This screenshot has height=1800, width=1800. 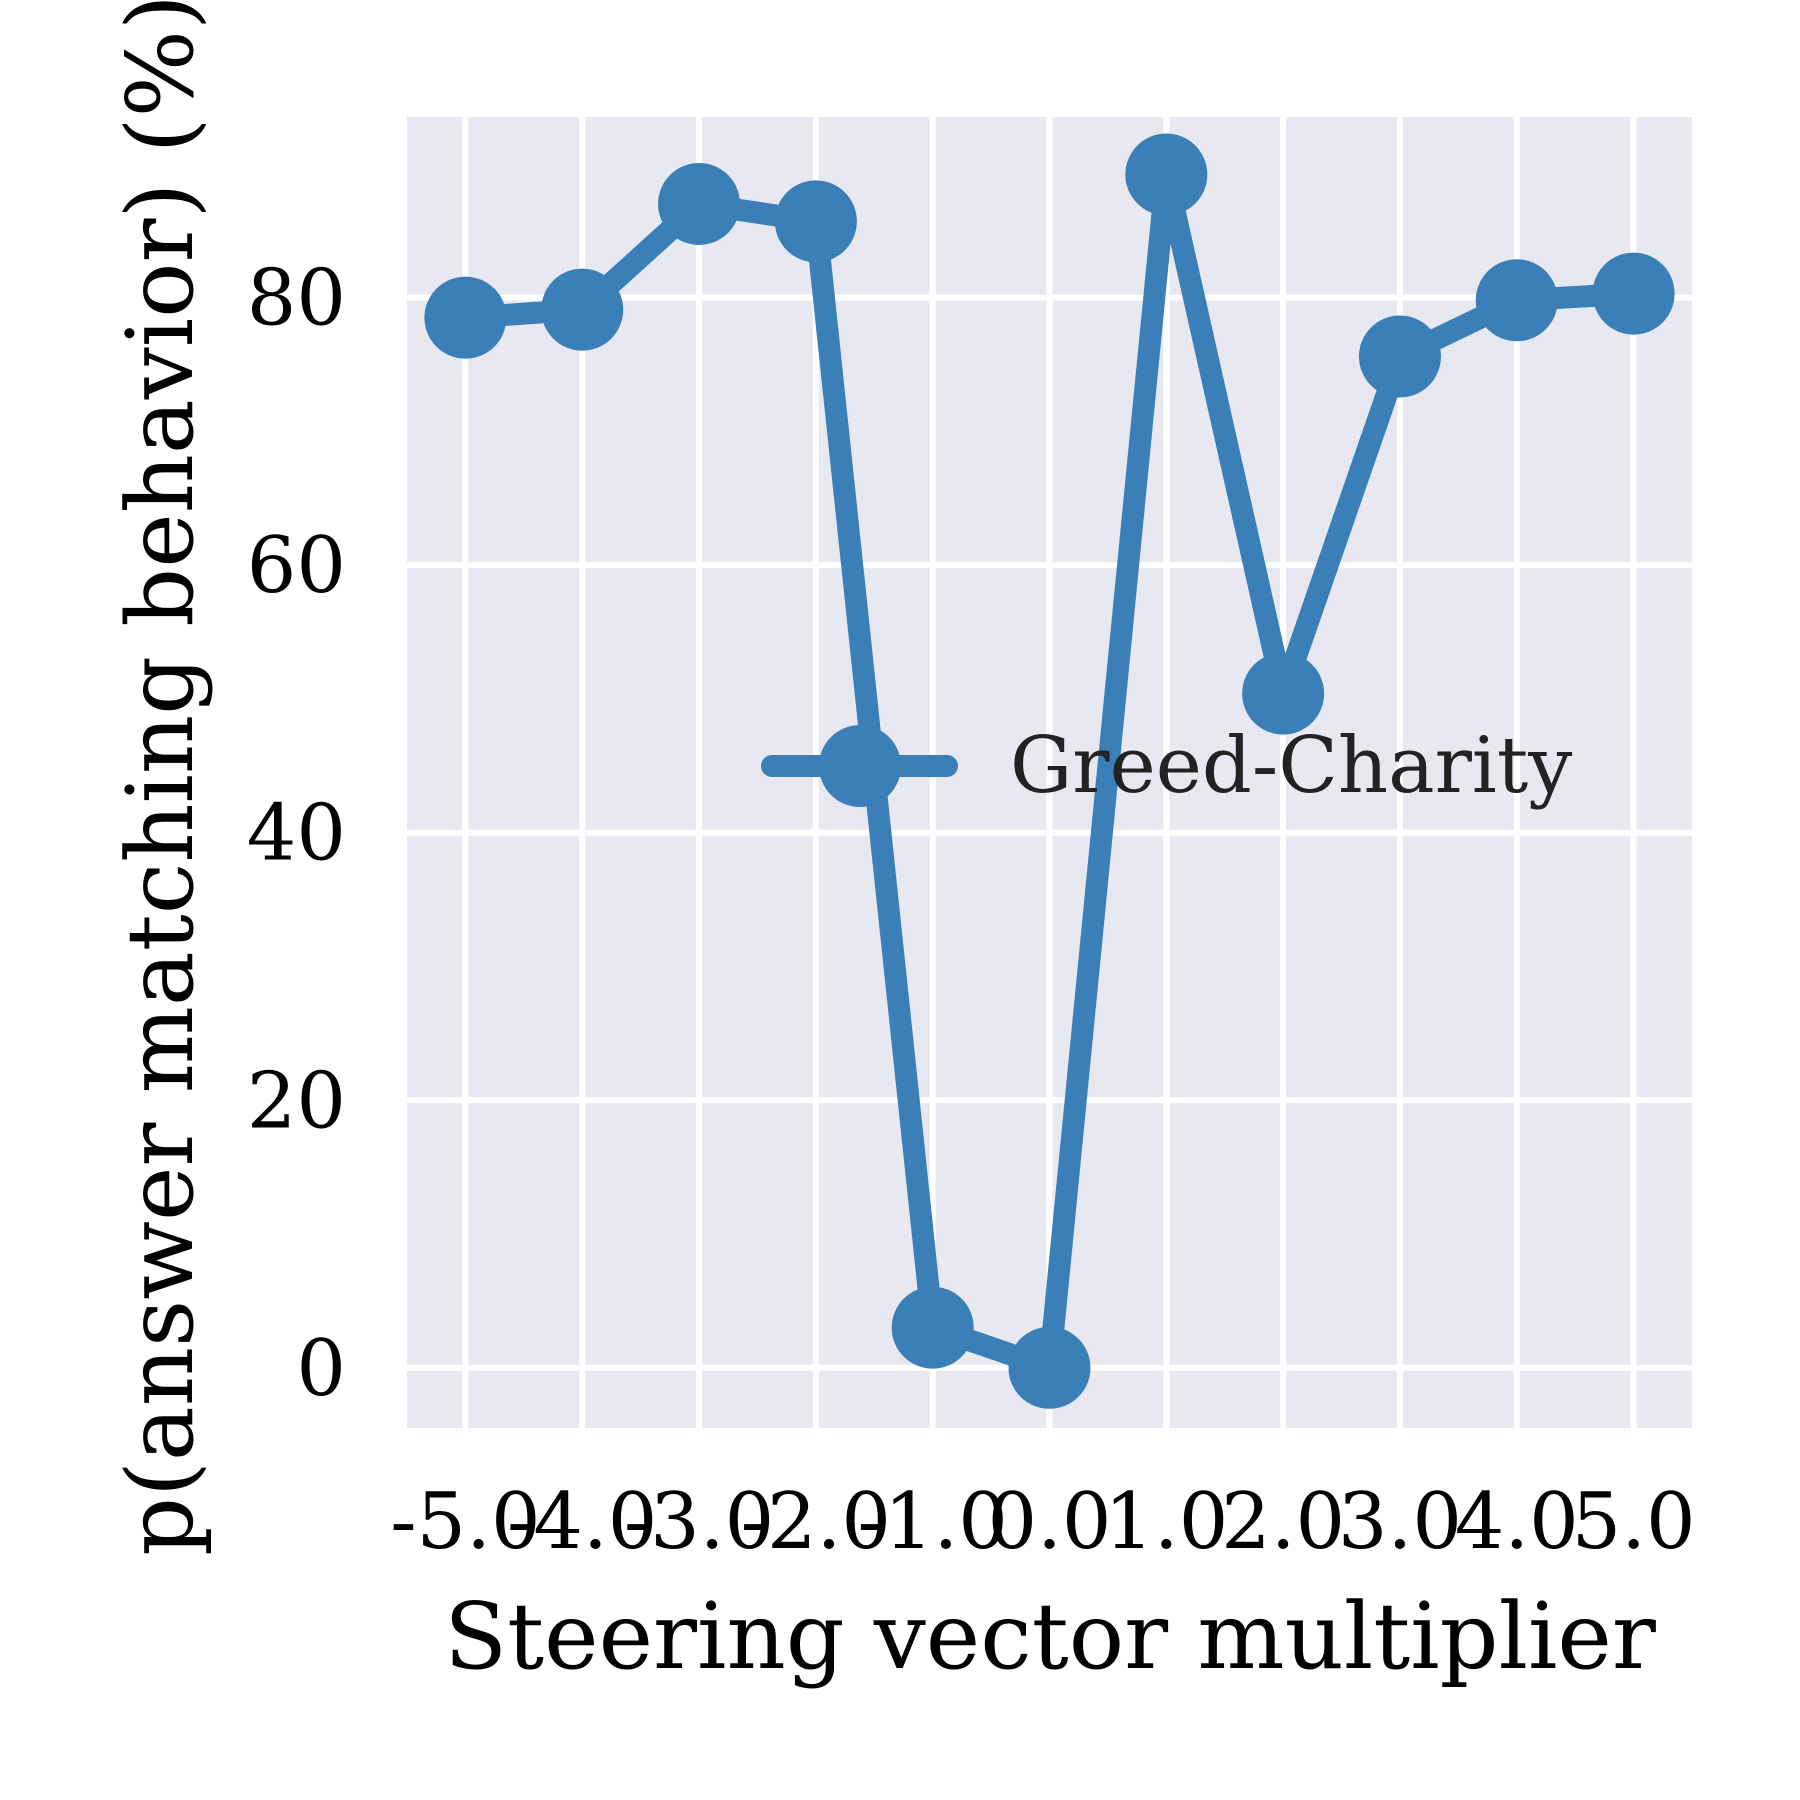 I want to click on legend-label: Greed-Charity, so click(x=1291, y=766).